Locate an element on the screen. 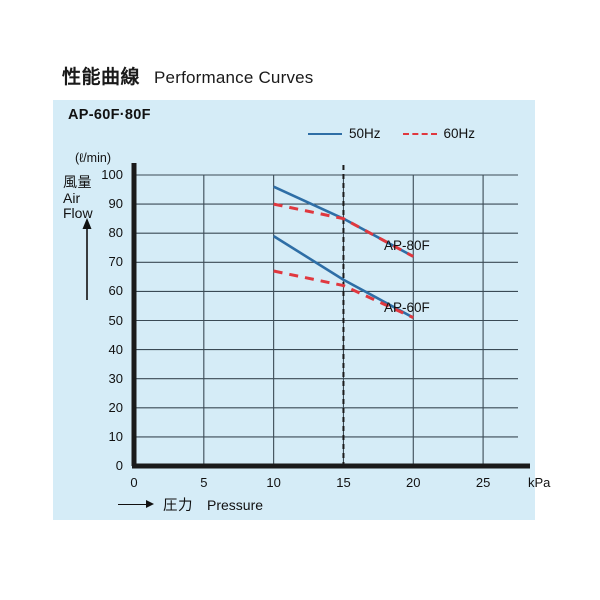 The height and width of the screenshot is (600, 600). page-title-japanese: 性能曲線 is located at coordinates (101, 77).